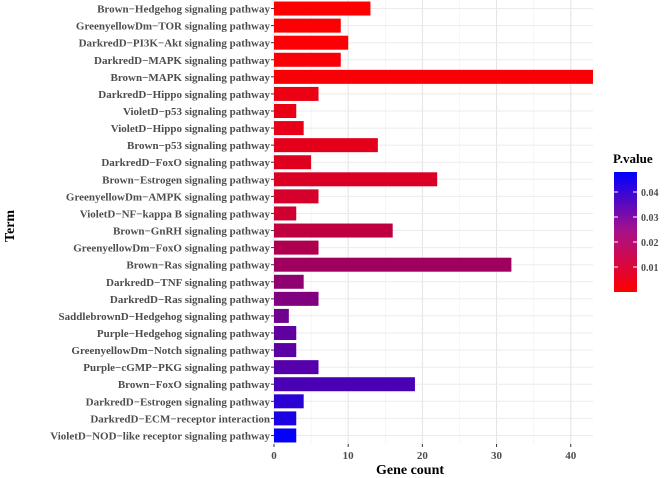  What do you see at coordinates (178, 402) in the screenshot?
I see `term-label: DarkredD−Estrogen signaling pathway` at bounding box center [178, 402].